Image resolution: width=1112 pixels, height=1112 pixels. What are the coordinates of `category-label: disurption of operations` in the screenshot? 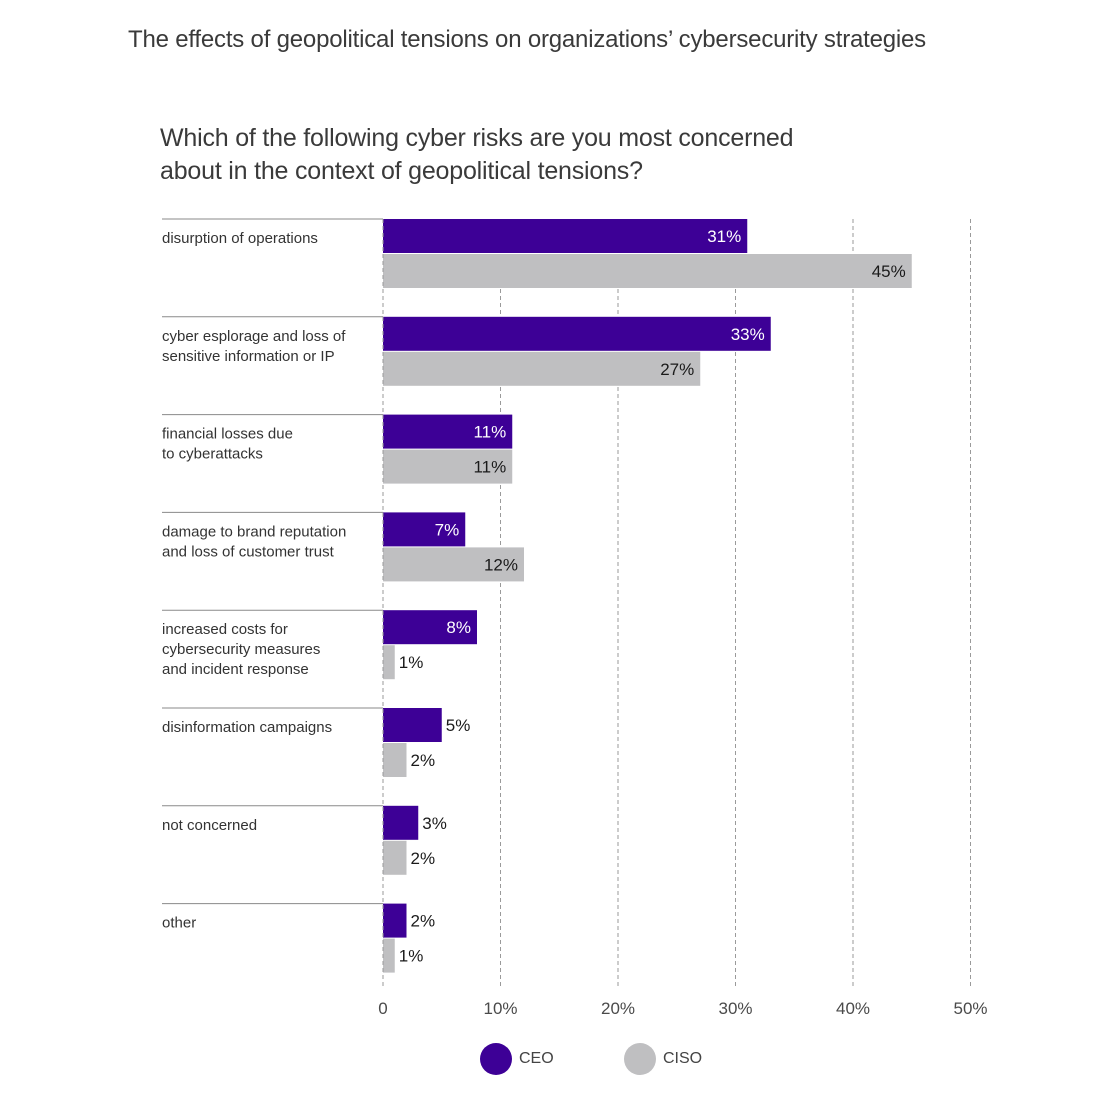 It's located at (240, 238).